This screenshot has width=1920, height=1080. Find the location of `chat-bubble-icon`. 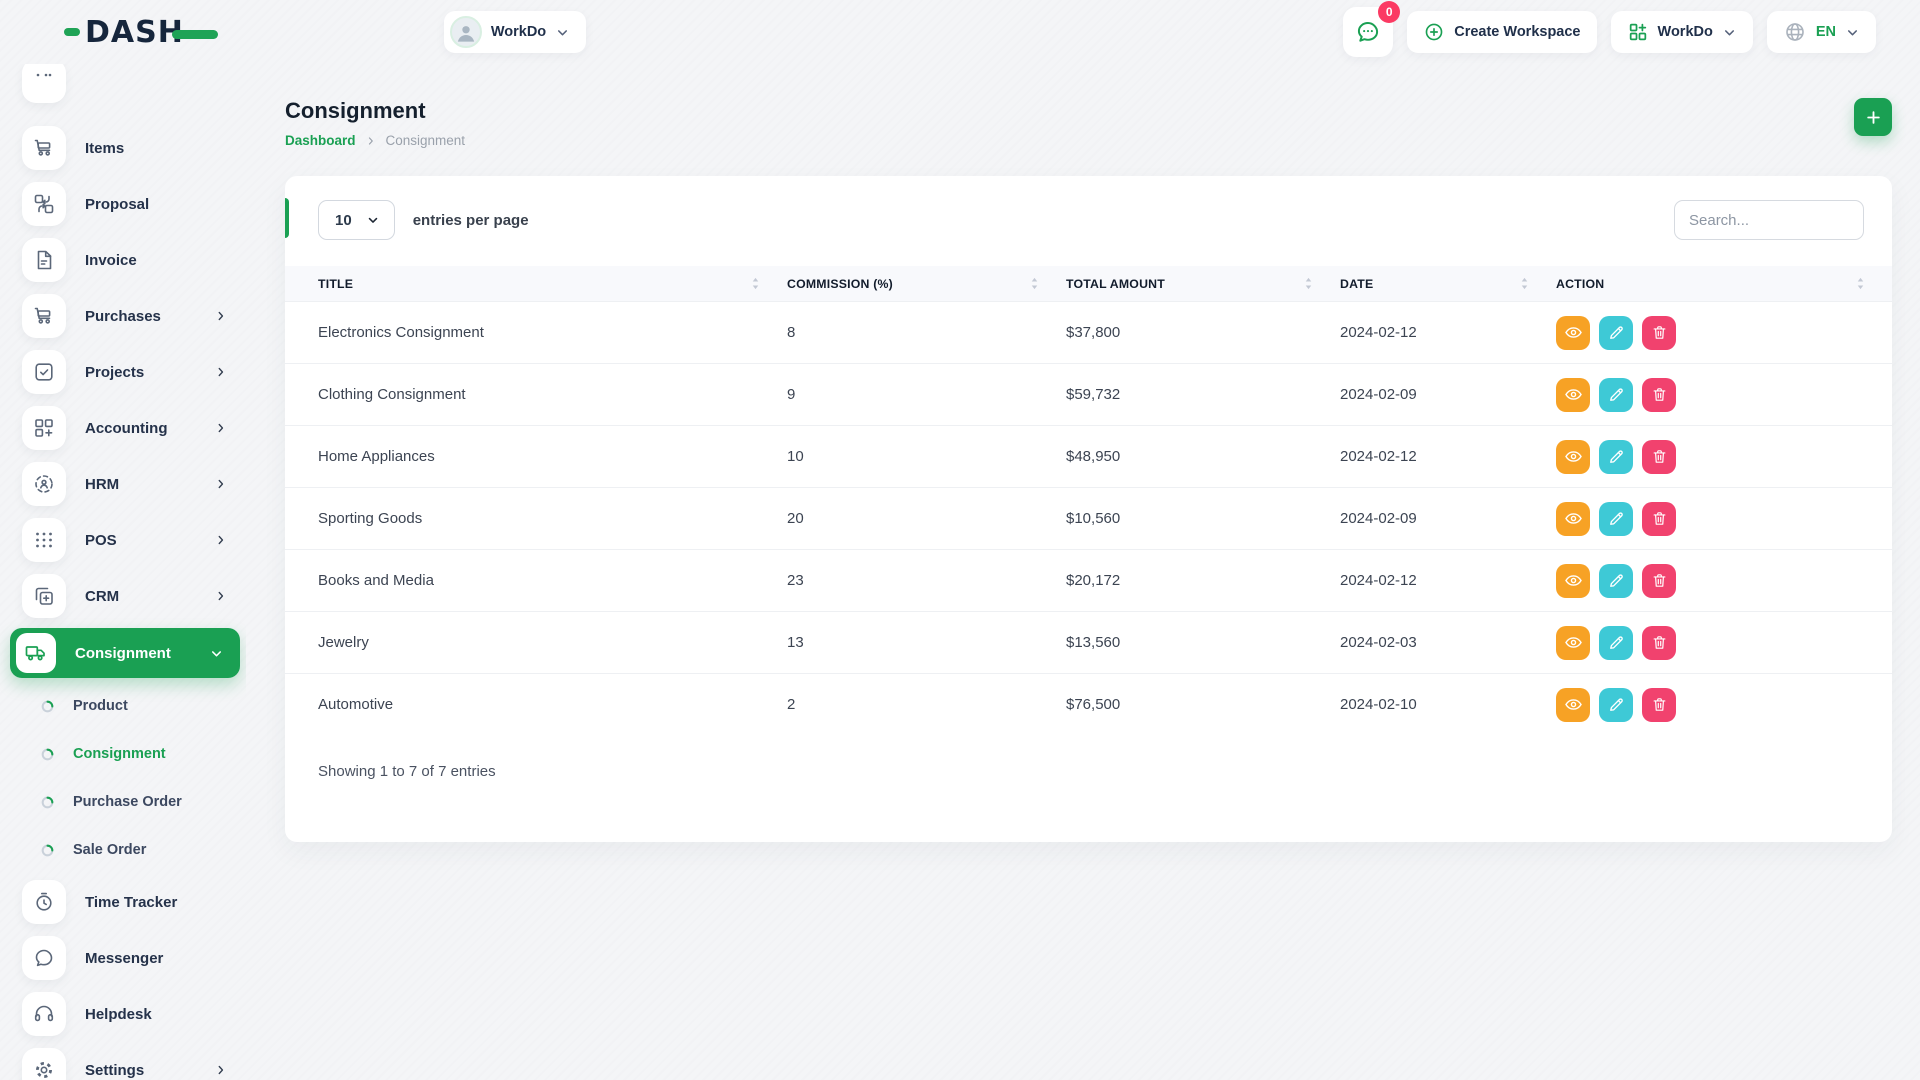

chat-bubble-icon is located at coordinates (44, 958).